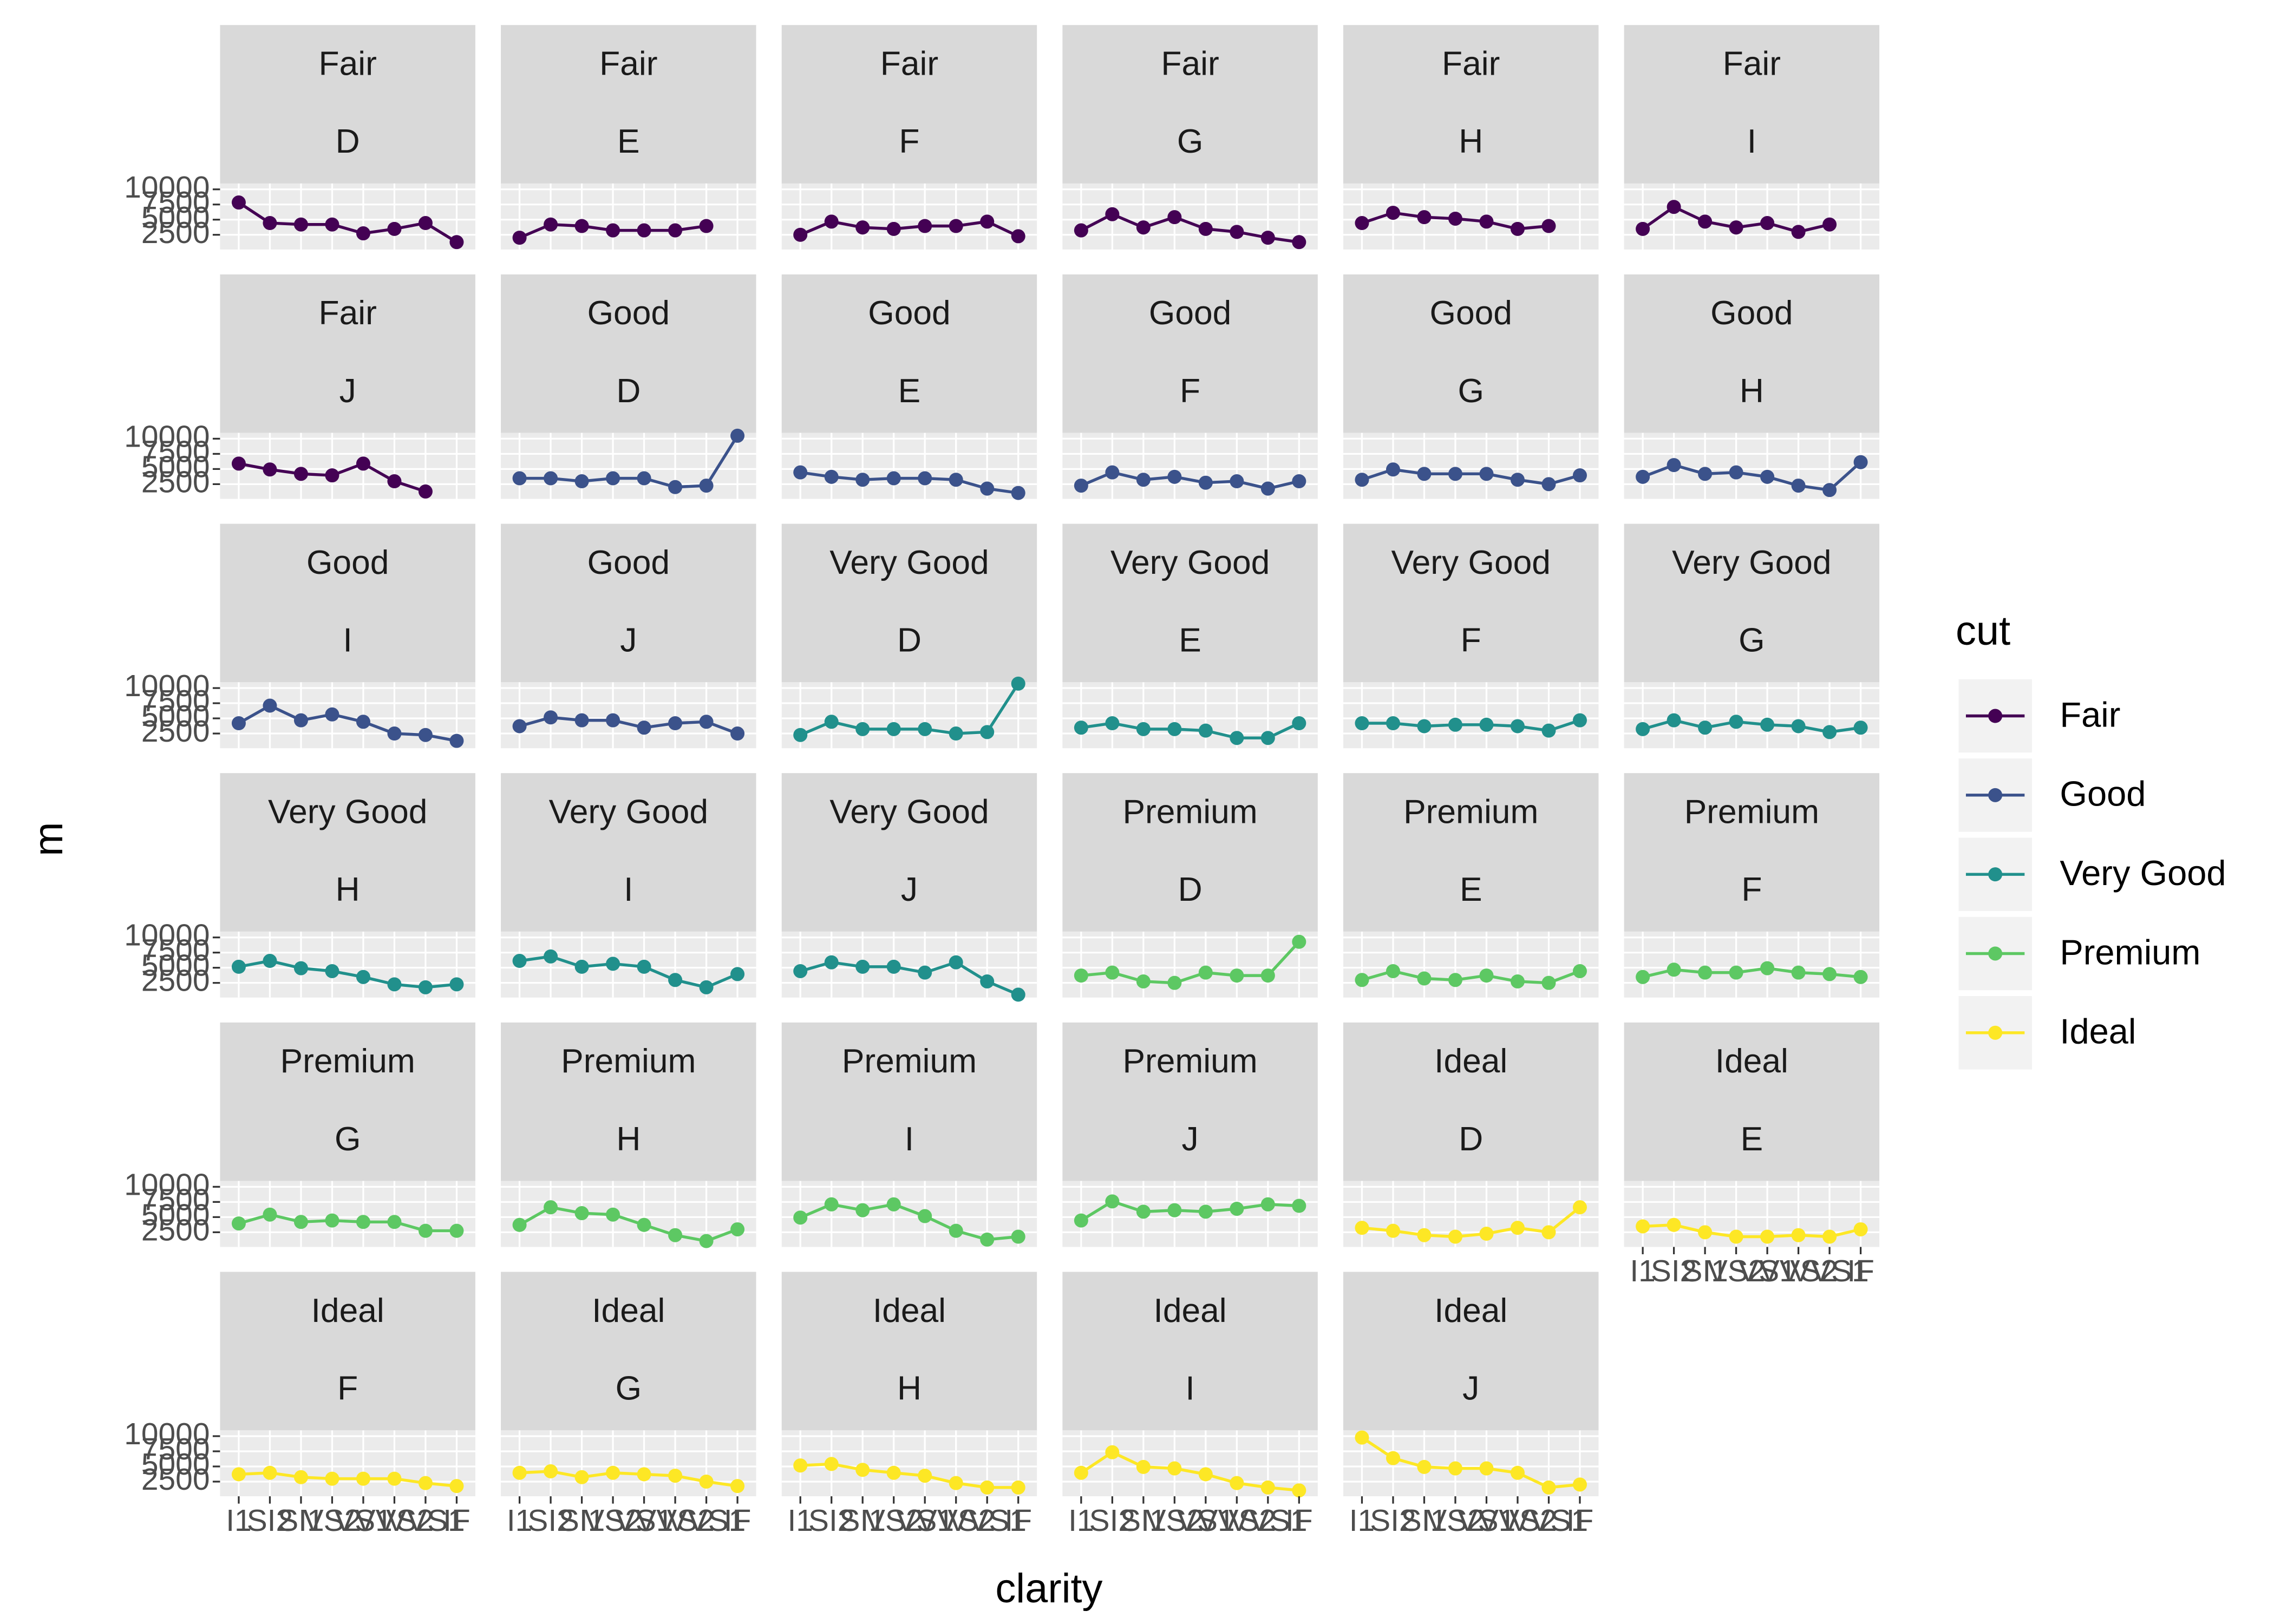 The image size is (2274, 1624). Describe the element at coordinates (1996, 1032) in the screenshot. I see `legend-point` at that location.